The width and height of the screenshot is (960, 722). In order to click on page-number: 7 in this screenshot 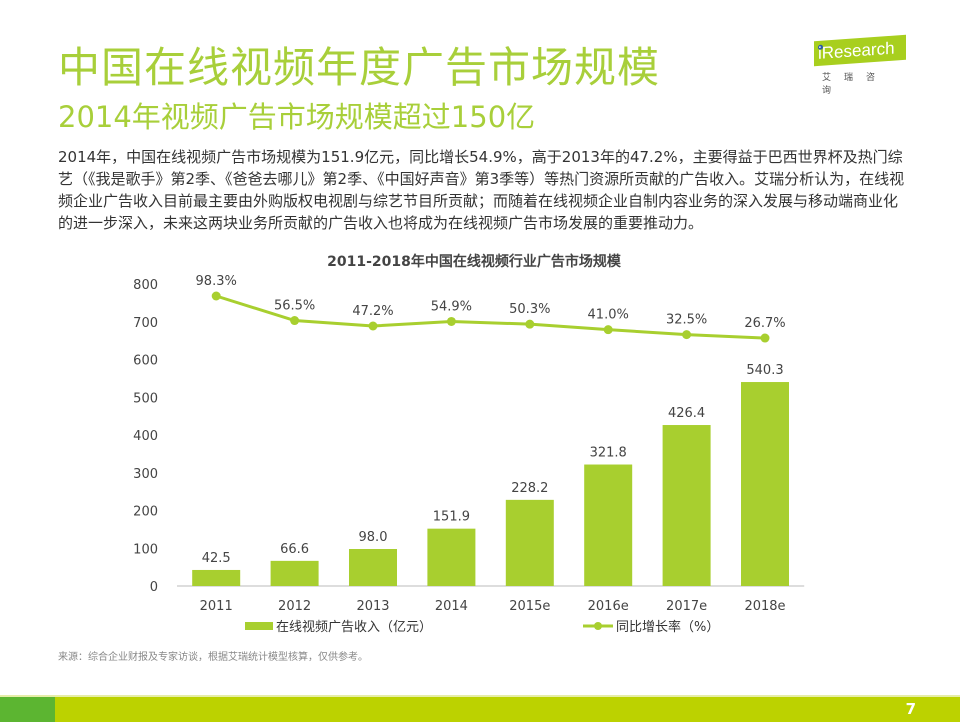, I will do `click(910, 709)`.